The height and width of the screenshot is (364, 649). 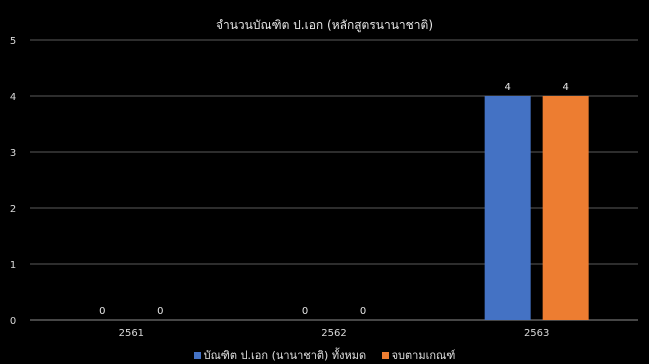 I want to click on y-tick-label: 0, so click(x=13, y=321).